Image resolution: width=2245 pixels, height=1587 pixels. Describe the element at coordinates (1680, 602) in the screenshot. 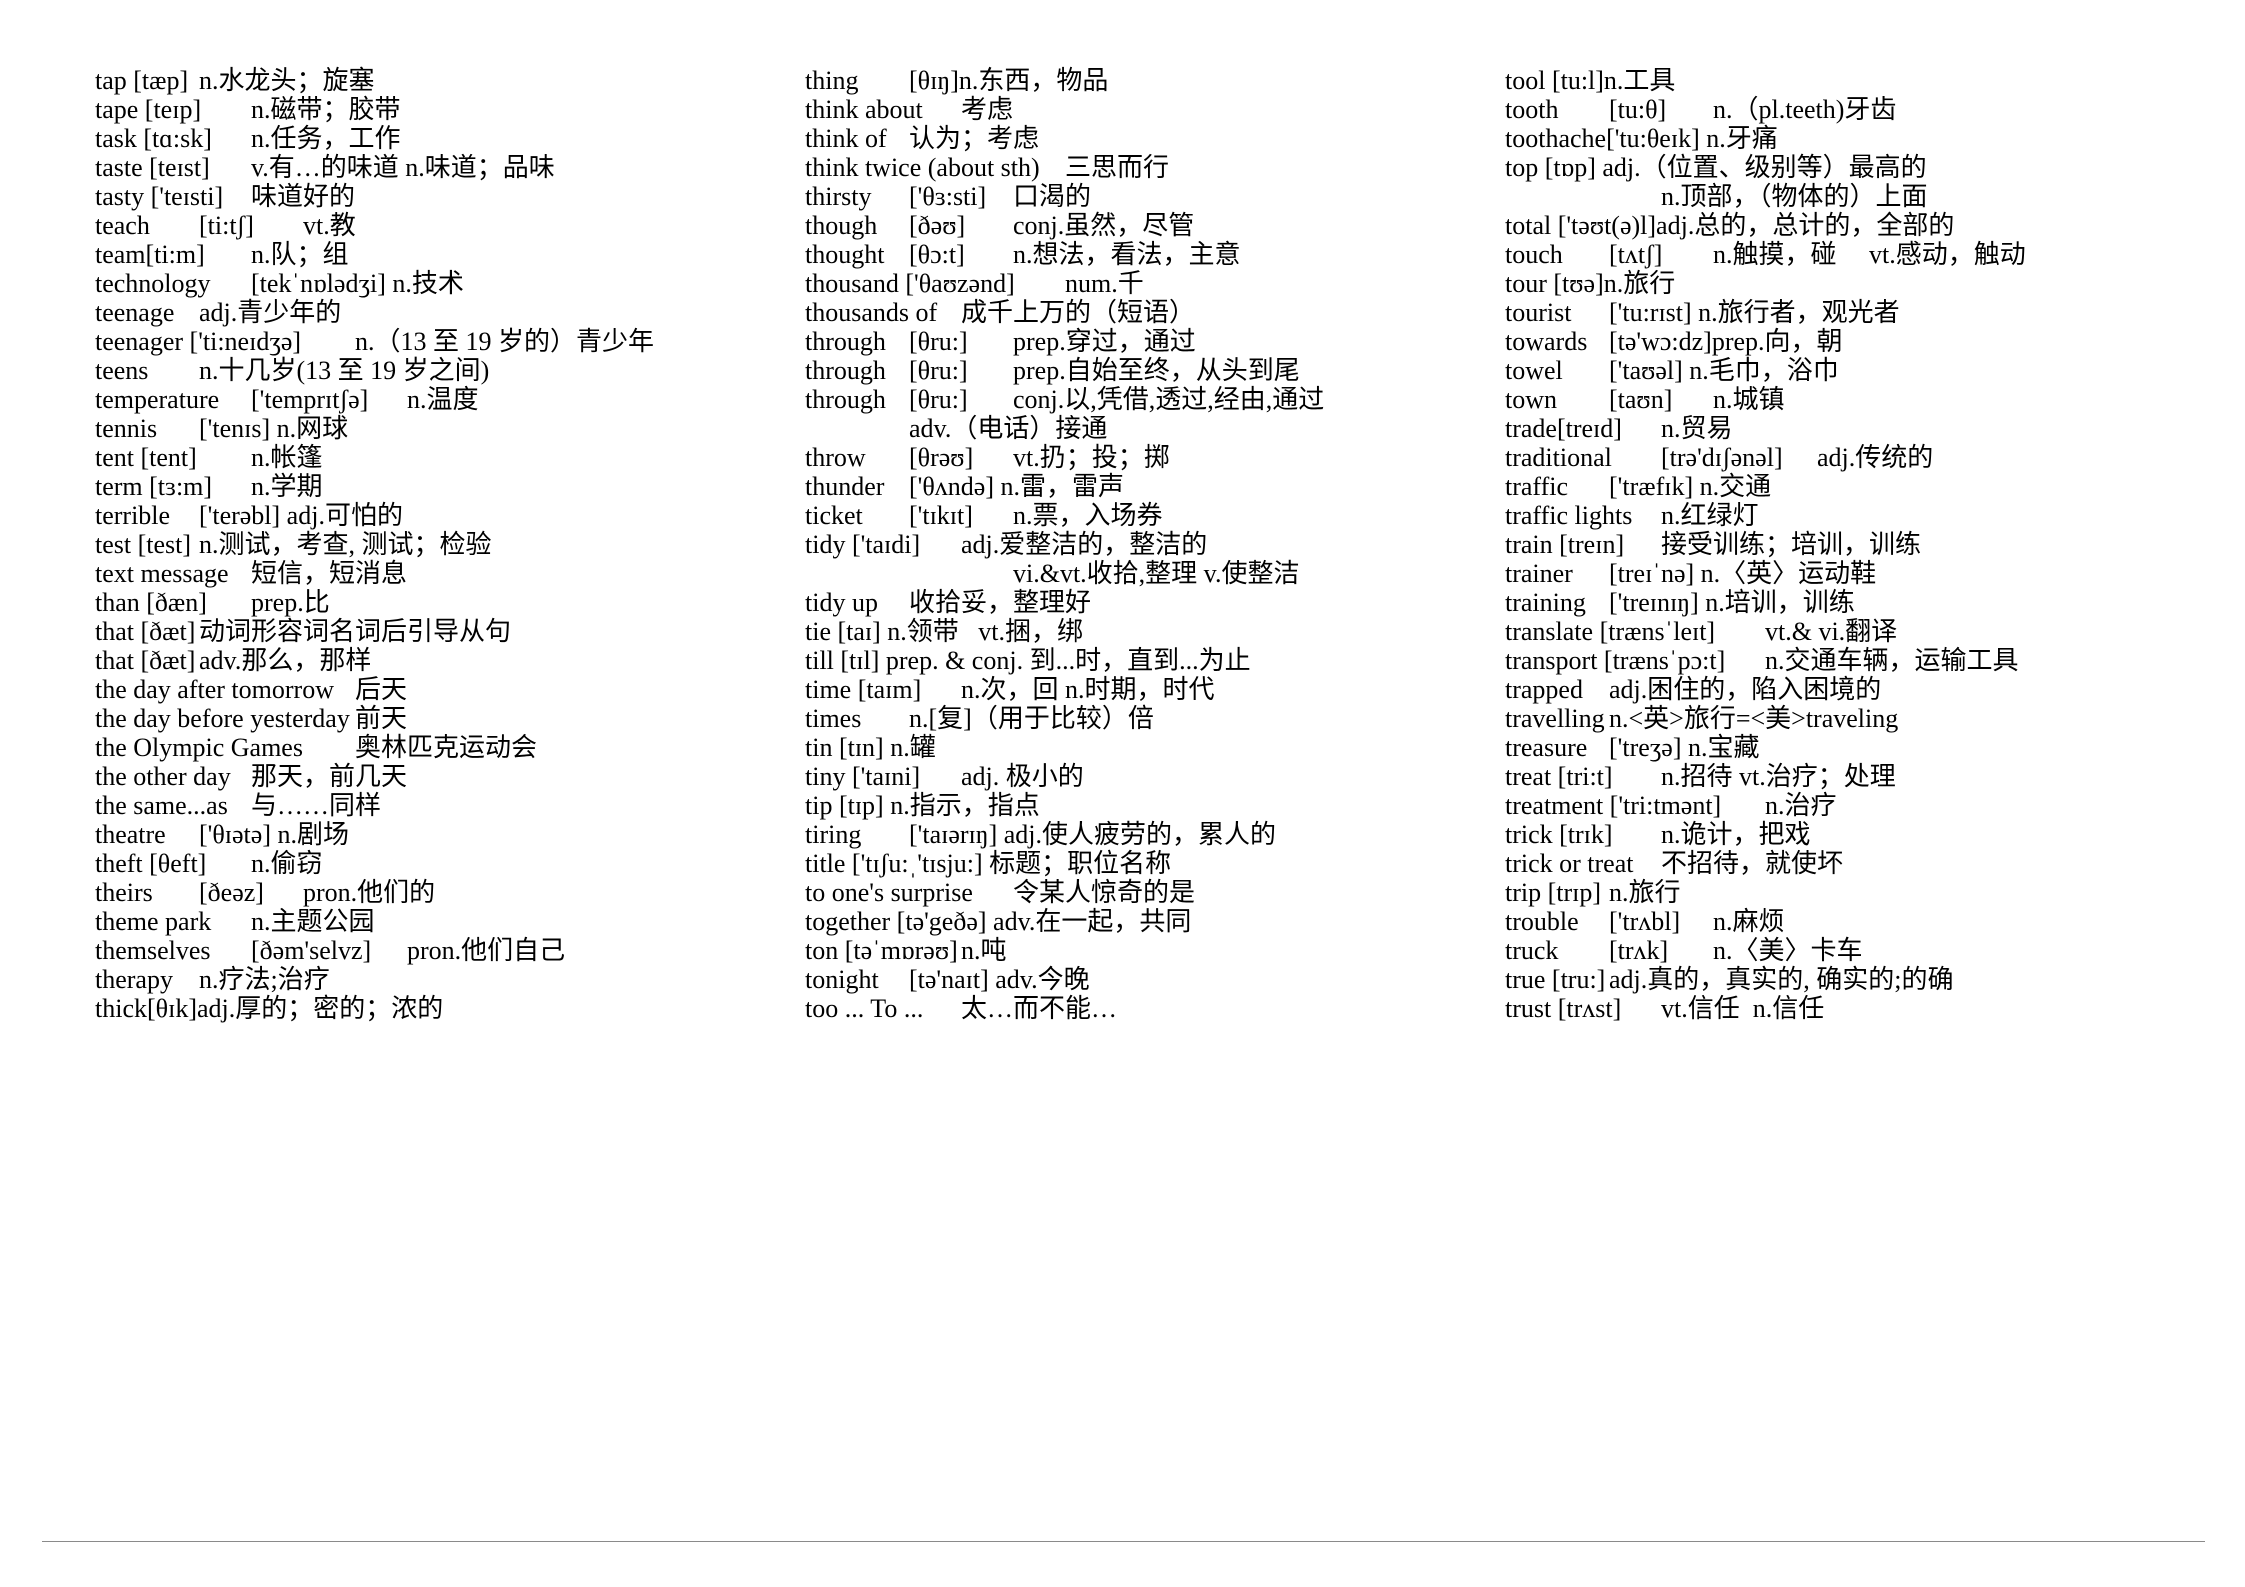

I see `vocab-line: training ['treɪnɪŋ] n.培训，训练` at that location.